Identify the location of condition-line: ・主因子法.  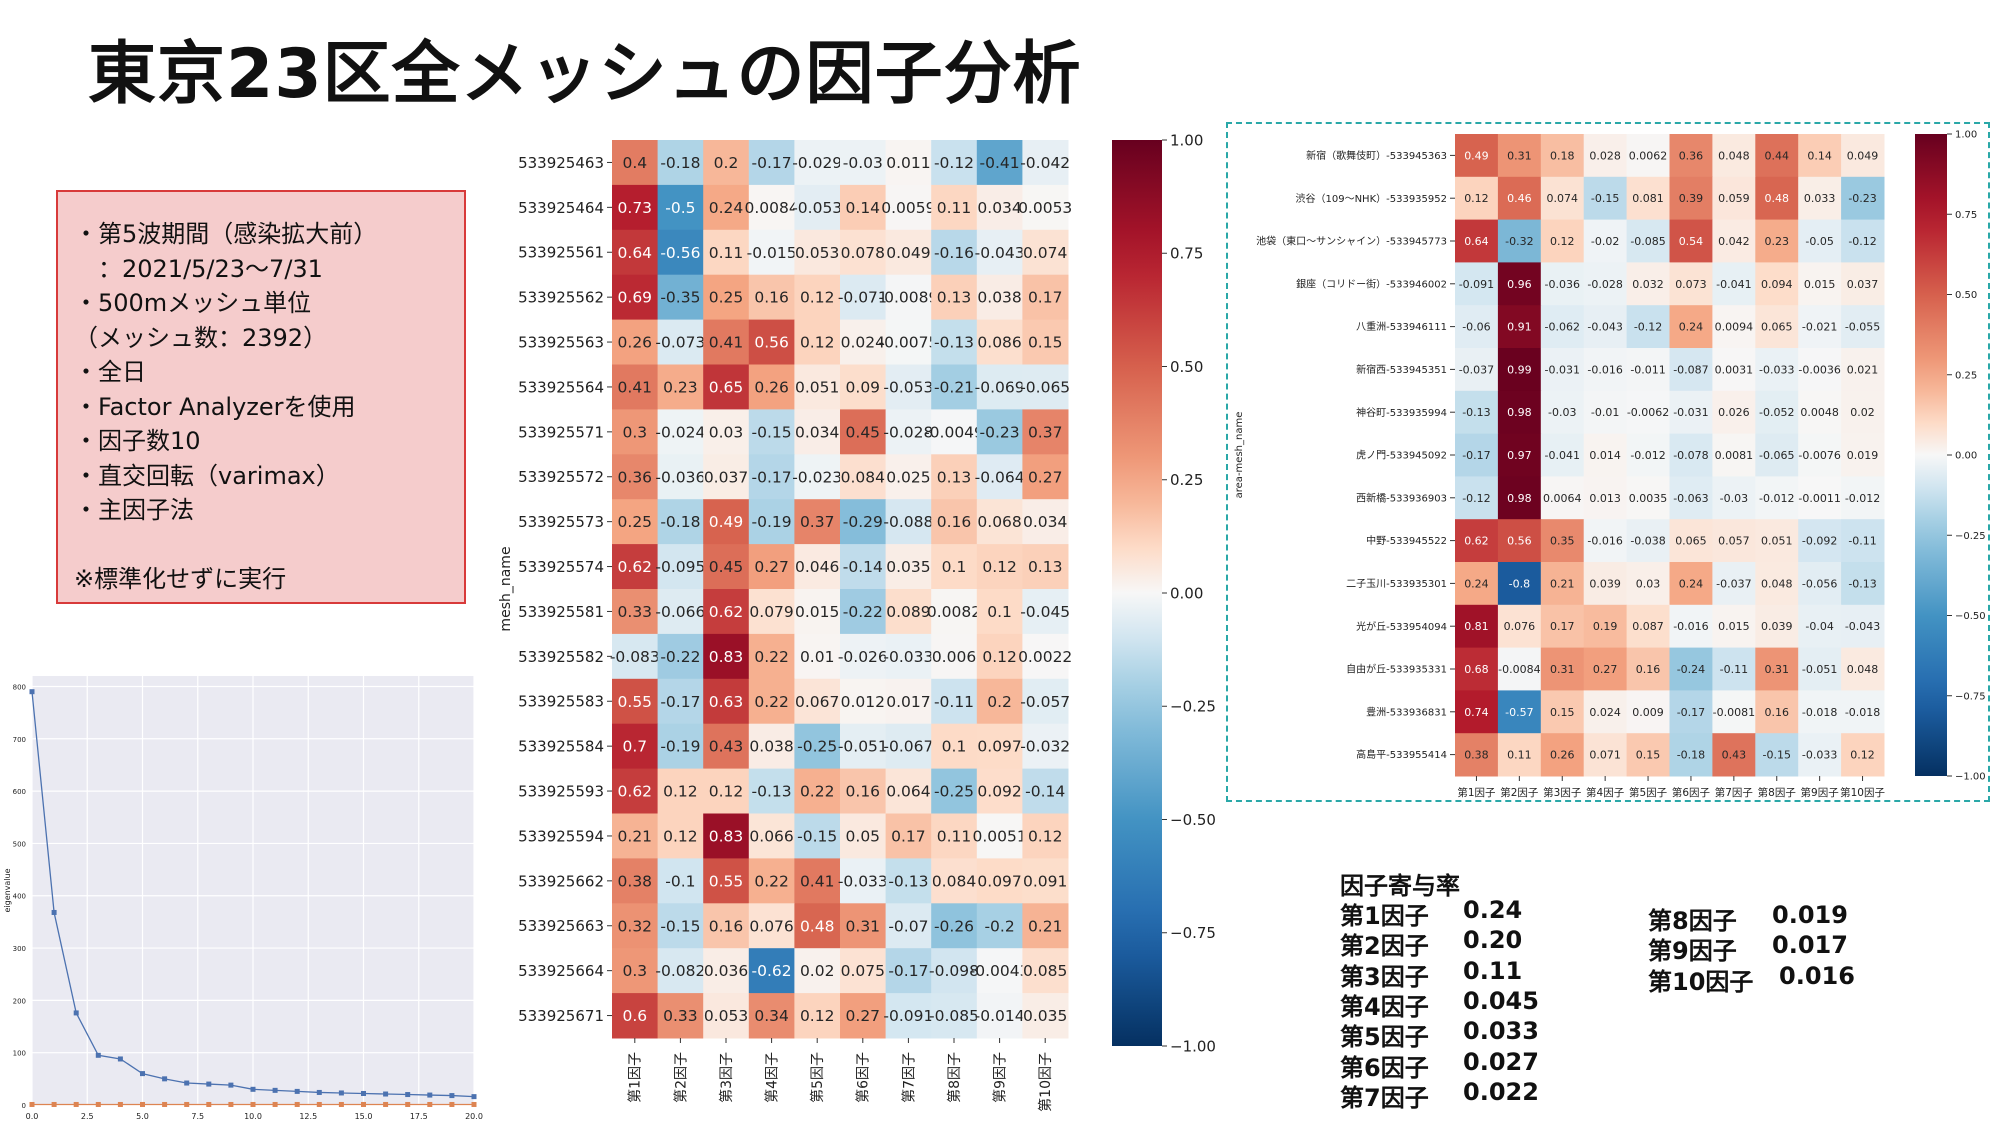
(134, 510).